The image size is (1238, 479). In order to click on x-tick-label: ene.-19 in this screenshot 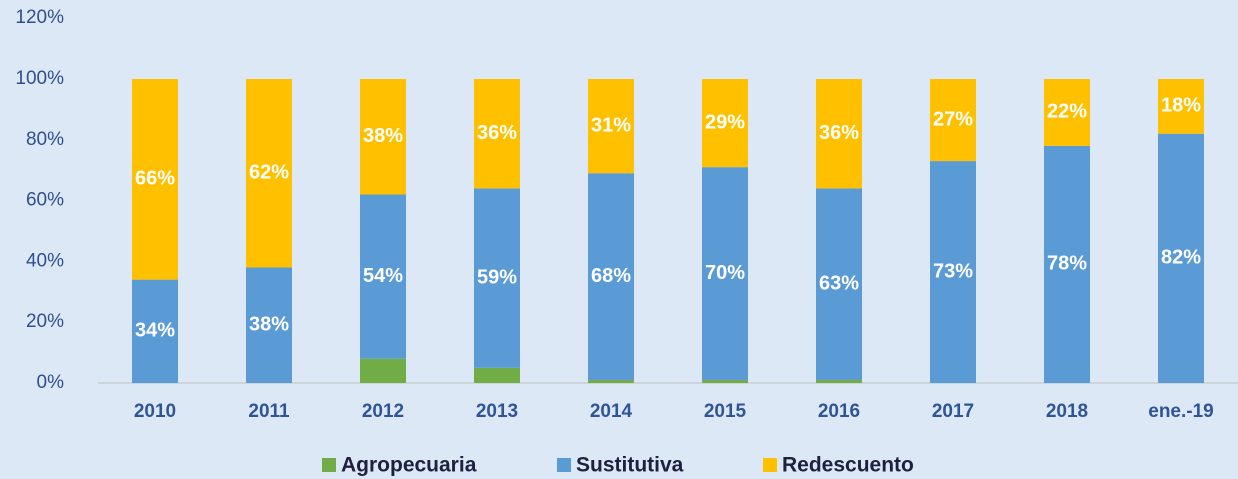, I will do `click(1180, 411)`.